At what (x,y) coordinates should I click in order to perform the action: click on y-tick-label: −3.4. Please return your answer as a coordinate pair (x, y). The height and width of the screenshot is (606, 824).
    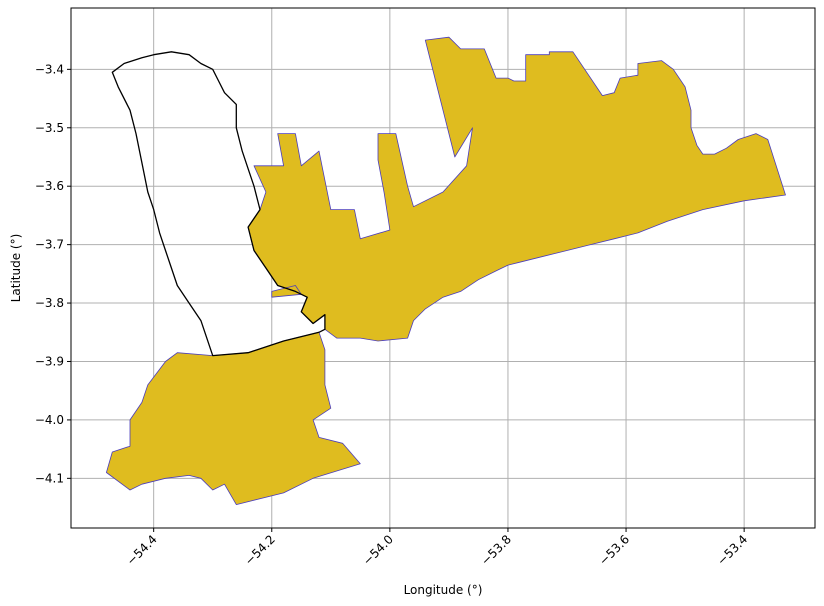
    Looking at the image, I should click on (49, 69).